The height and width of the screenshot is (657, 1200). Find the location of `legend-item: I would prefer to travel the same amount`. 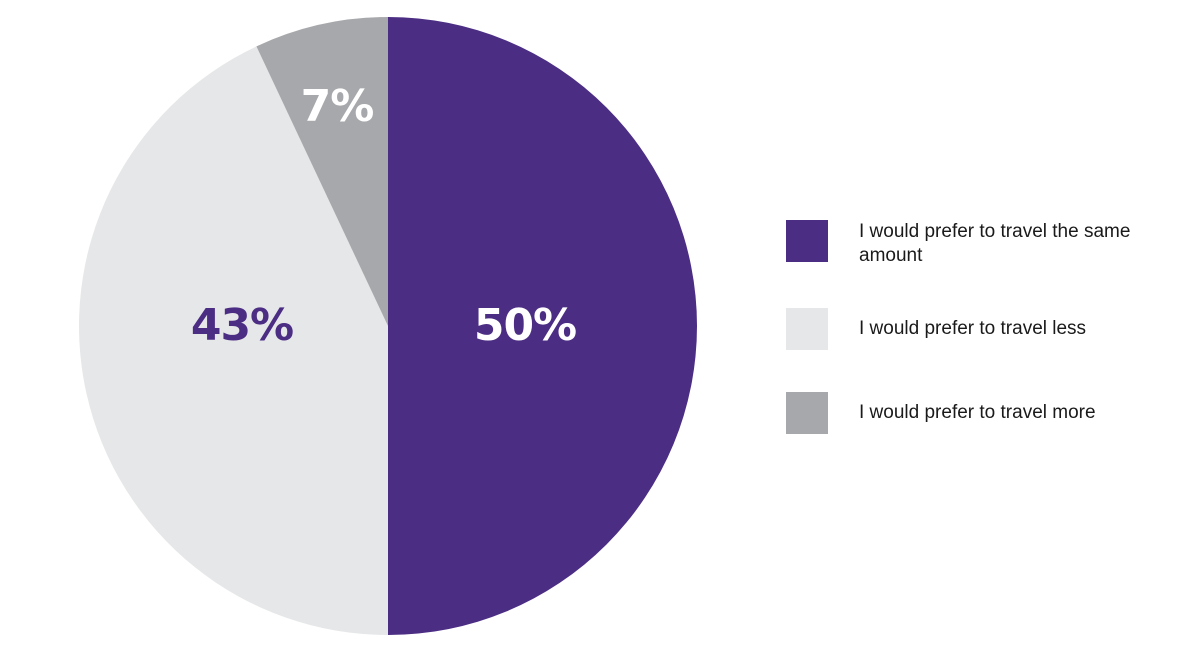

legend-item: I would prefer to travel the same amount is located at coordinates (986, 243).